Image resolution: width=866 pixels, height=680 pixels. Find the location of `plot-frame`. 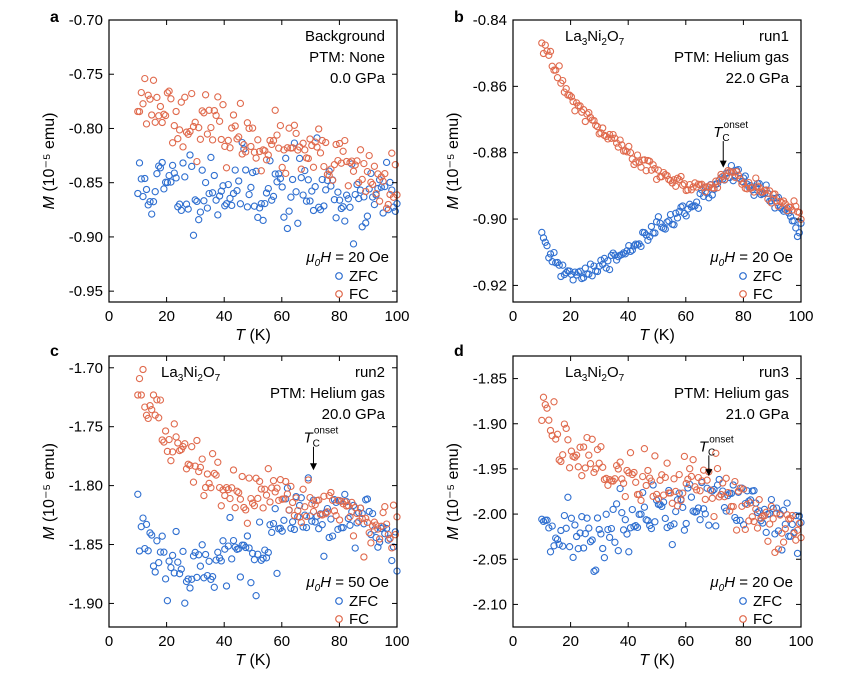

plot-frame is located at coordinates (657, 491).